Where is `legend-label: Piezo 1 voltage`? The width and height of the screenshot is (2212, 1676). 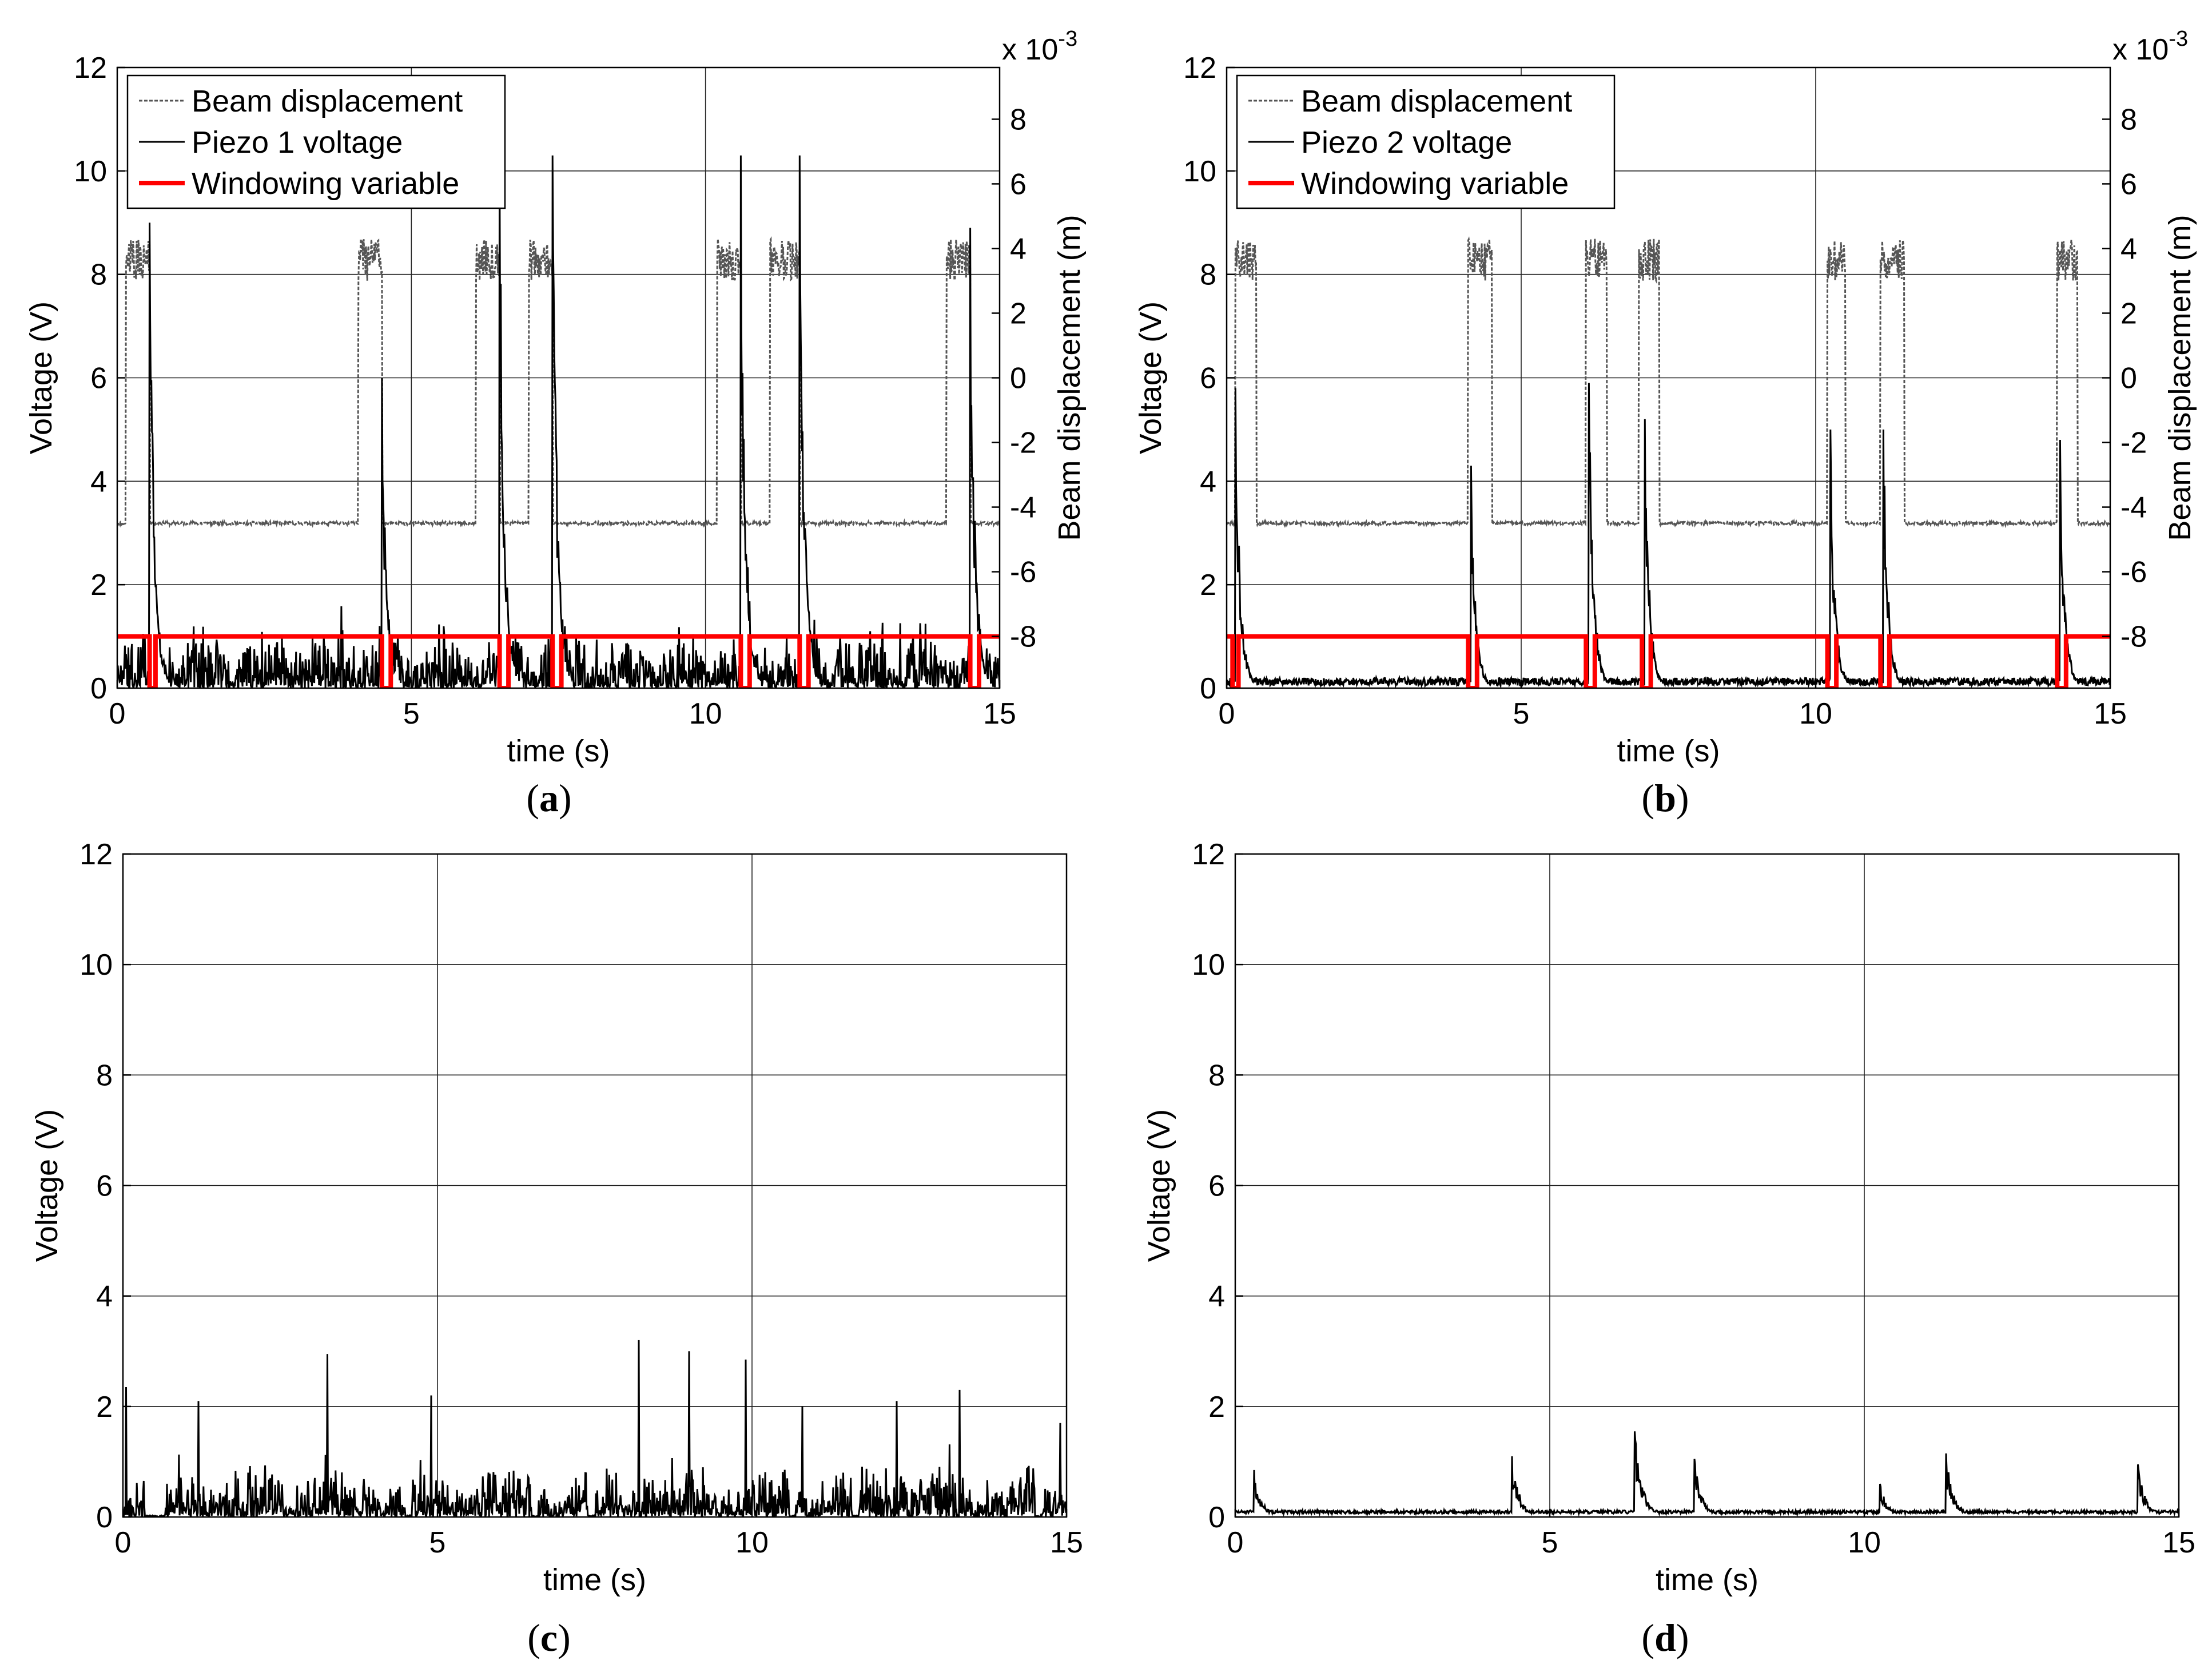 legend-label: Piezo 1 voltage is located at coordinates (297, 142).